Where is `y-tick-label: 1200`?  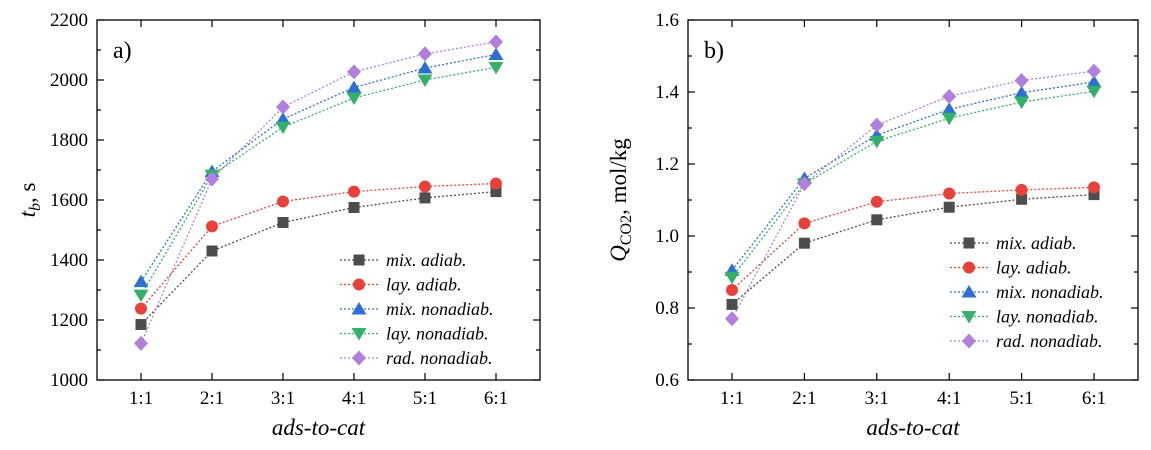 y-tick-label: 1200 is located at coordinates (69, 320).